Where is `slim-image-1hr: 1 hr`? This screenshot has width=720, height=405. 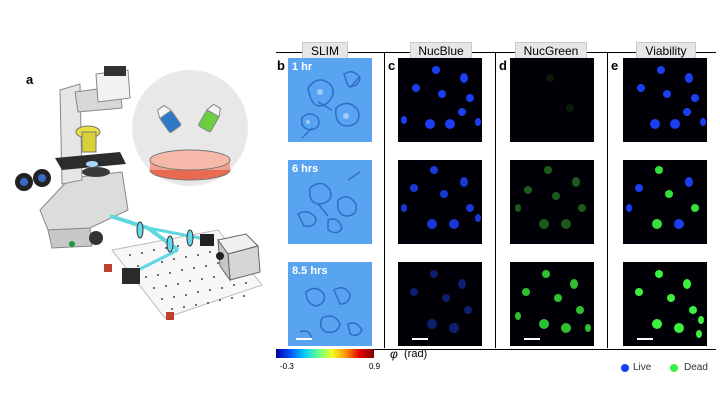 slim-image-1hr: 1 hr is located at coordinates (330, 100).